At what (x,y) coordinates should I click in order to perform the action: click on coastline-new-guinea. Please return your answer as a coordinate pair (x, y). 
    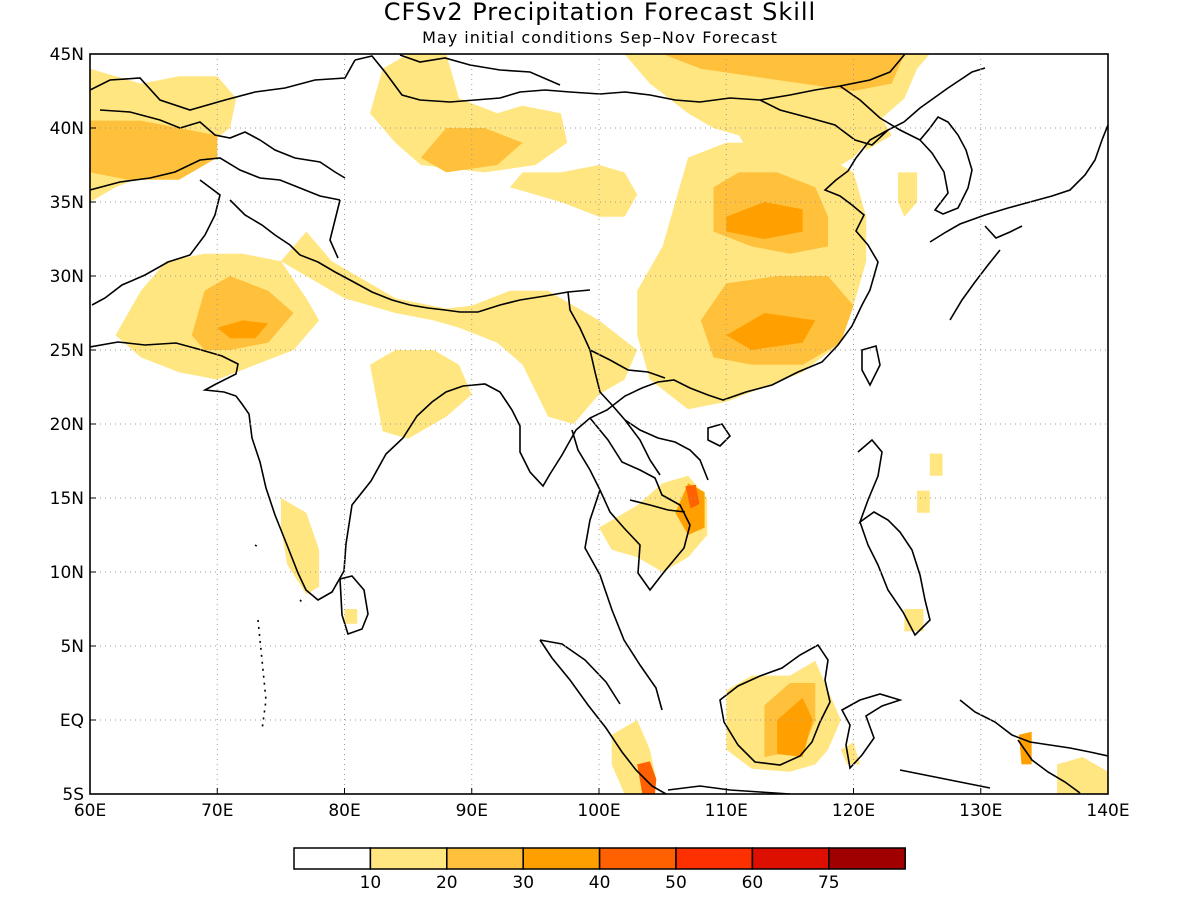
    Looking at the image, I should click on (1033, 746).